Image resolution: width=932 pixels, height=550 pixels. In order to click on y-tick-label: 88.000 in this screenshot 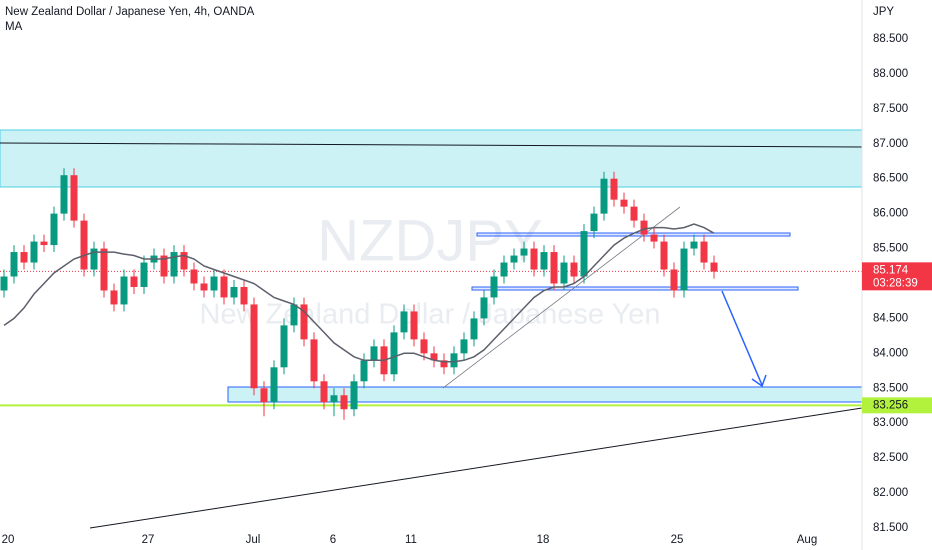, I will do `click(890, 74)`.